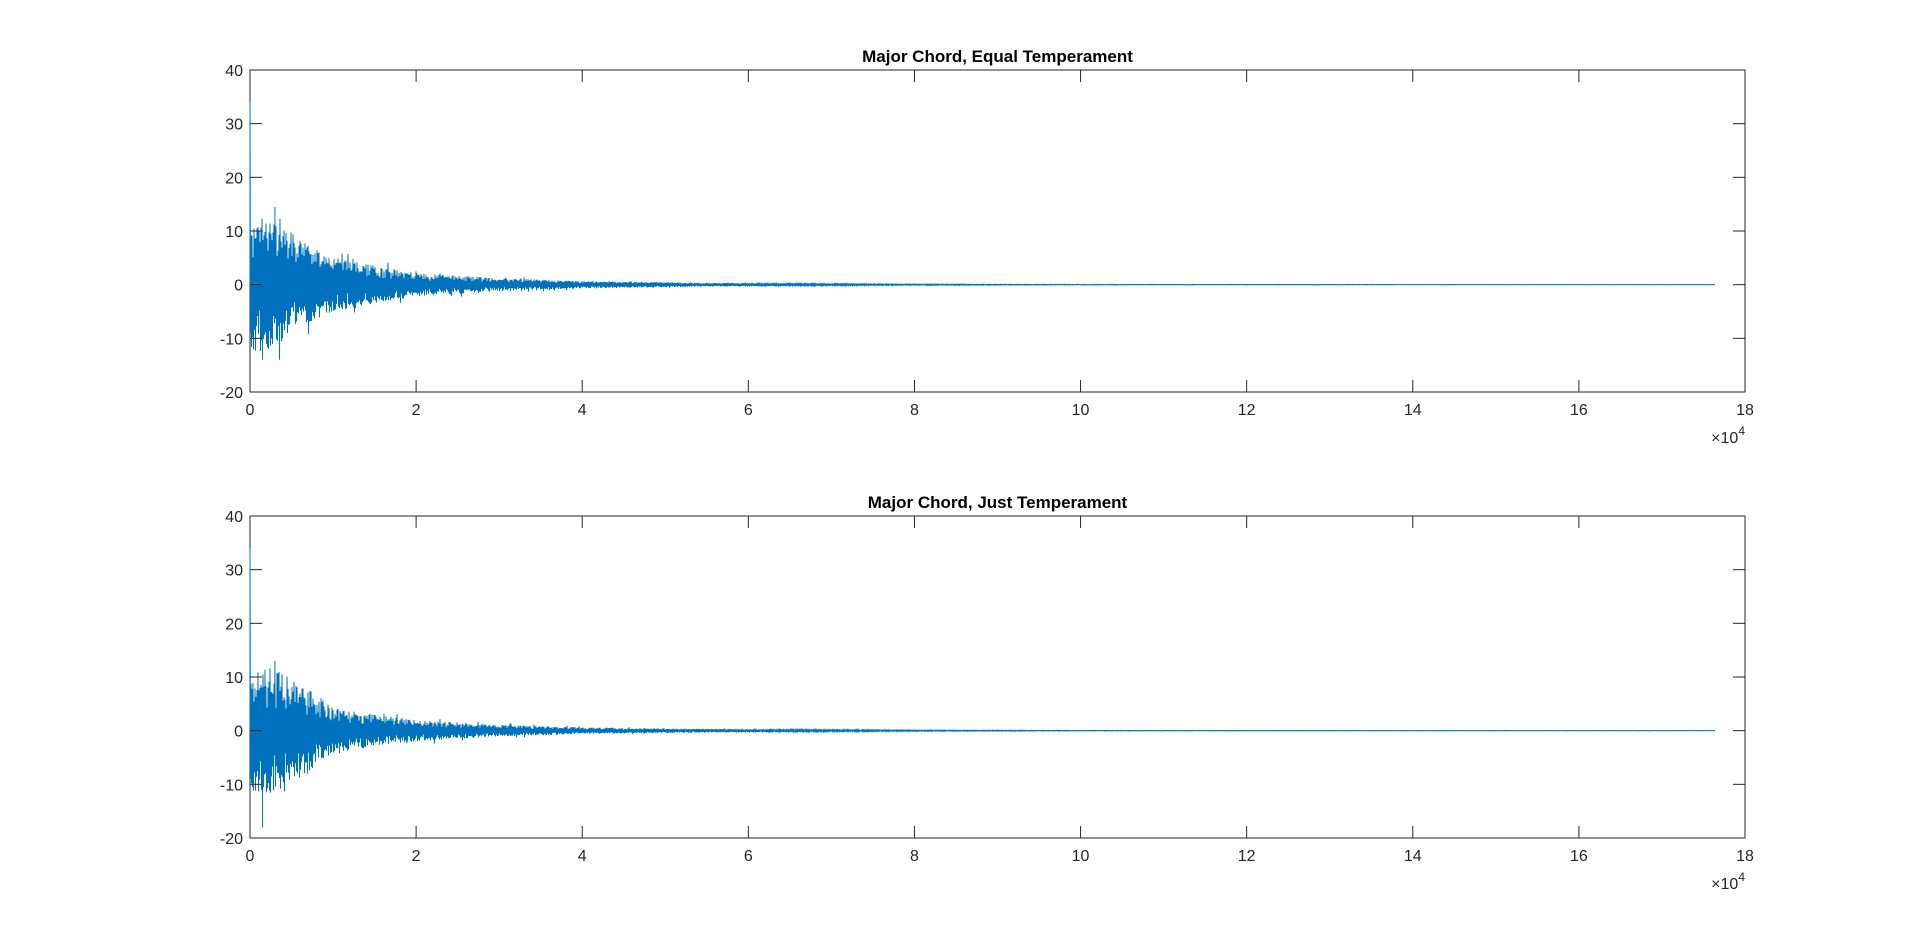 The width and height of the screenshot is (1920, 936). What do you see at coordinates (997, 56) in the screenshot?
I see `chart-title: Major Chord, Equal Temperament` at bounding box center [997, 56].